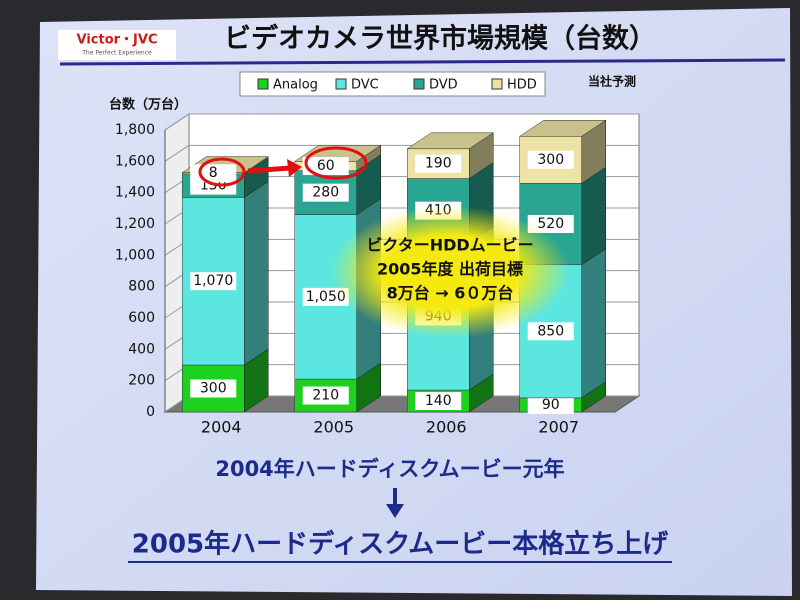 The image size is (800, 600). What do you see at coordinates (333, 427) in the screenshot?
I see `x-tick-label: 2005` at bounding box center [333, 427].